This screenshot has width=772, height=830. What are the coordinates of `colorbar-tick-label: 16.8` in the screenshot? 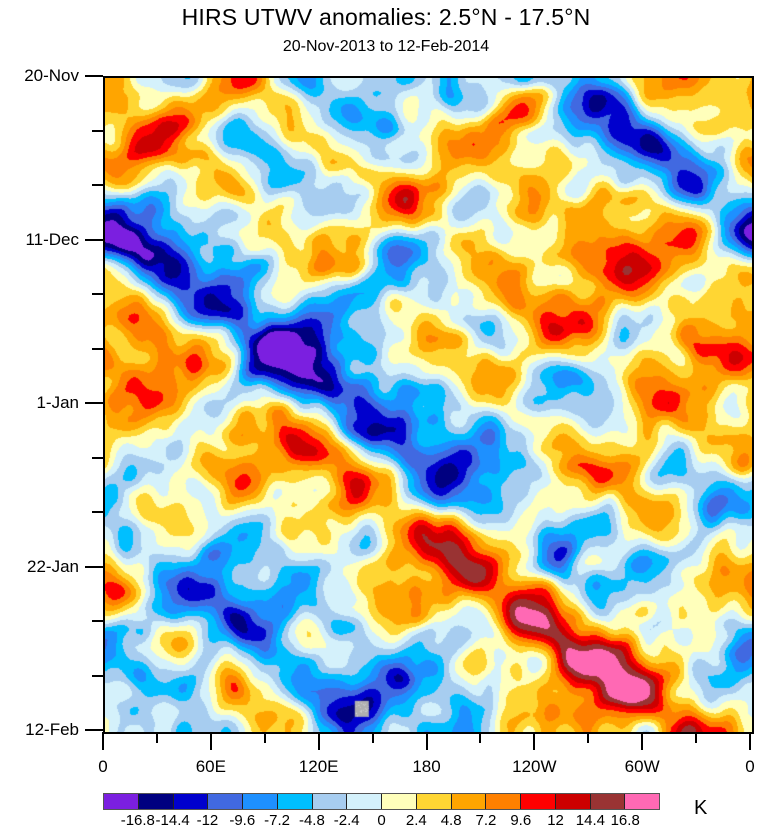 It's located at (625, 820).